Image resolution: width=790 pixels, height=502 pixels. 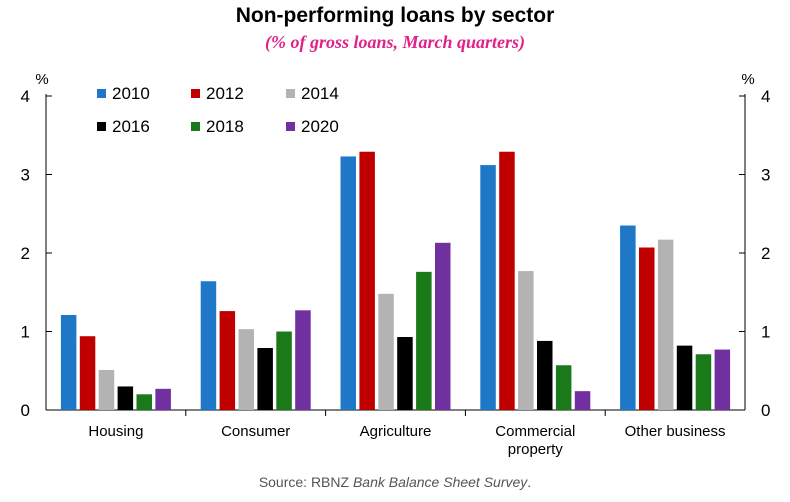 What do you see at coordinates (765, 253) in the screenshot?
I see `y-tick-label-right: 2` at bounding box center [765, 253].